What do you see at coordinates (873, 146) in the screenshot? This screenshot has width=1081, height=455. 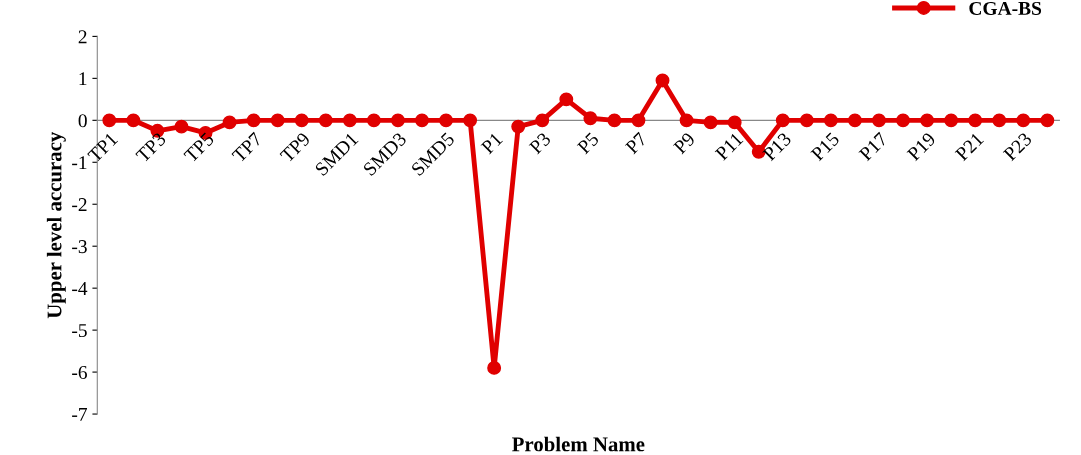 I see `x-tick-label: P17` at bounding box center [873, 146].